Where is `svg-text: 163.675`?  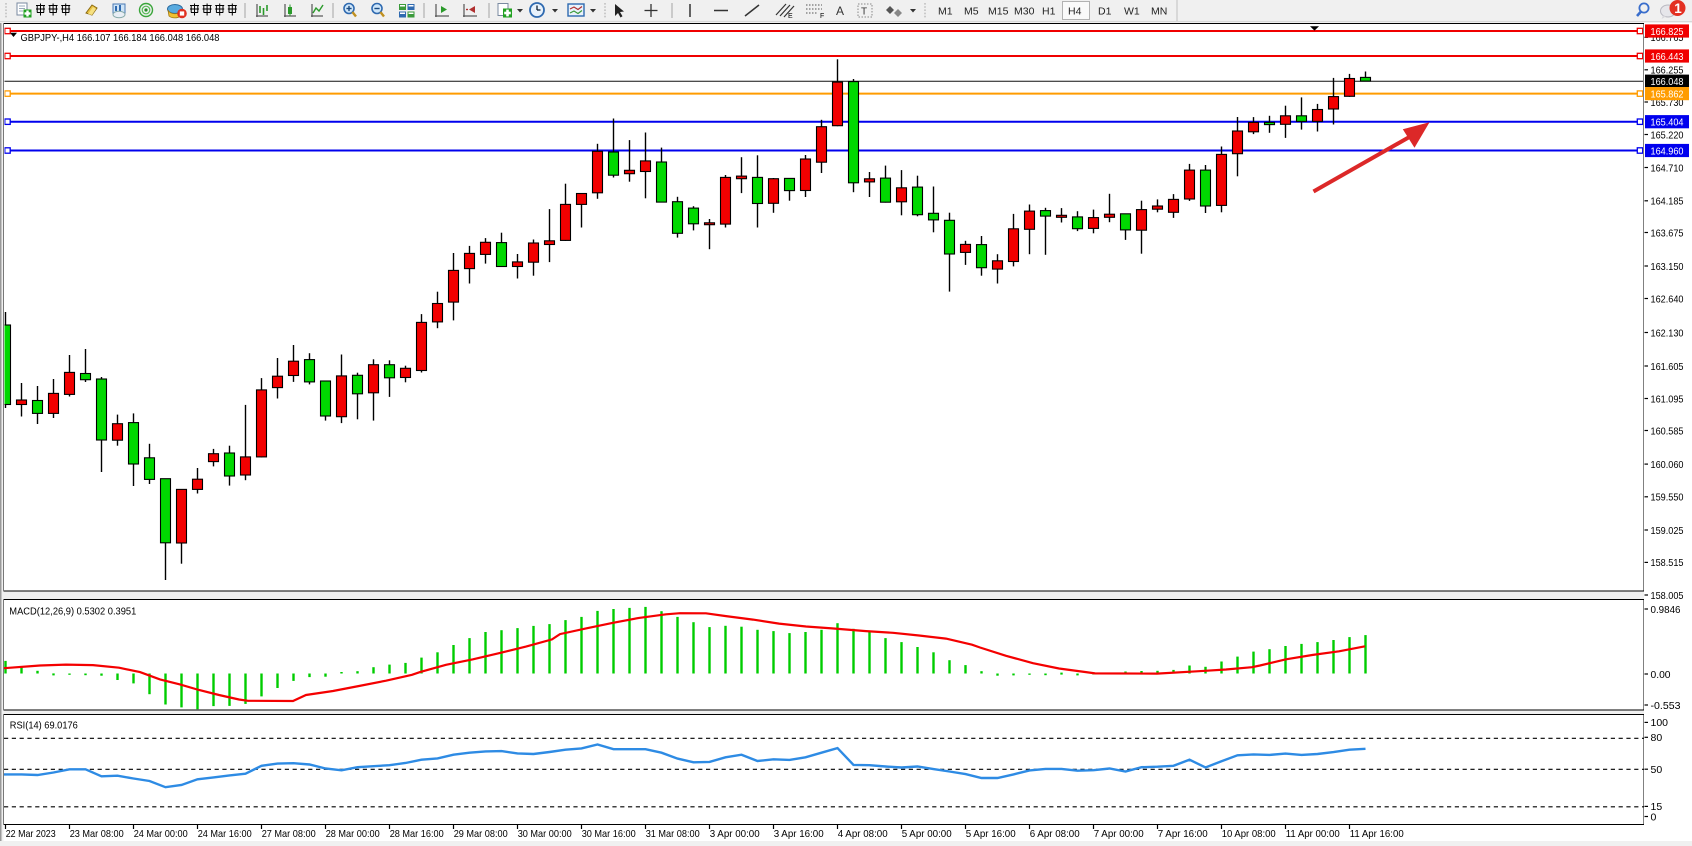 svg-text: 163.675 is located at coordinates (1667, 233).